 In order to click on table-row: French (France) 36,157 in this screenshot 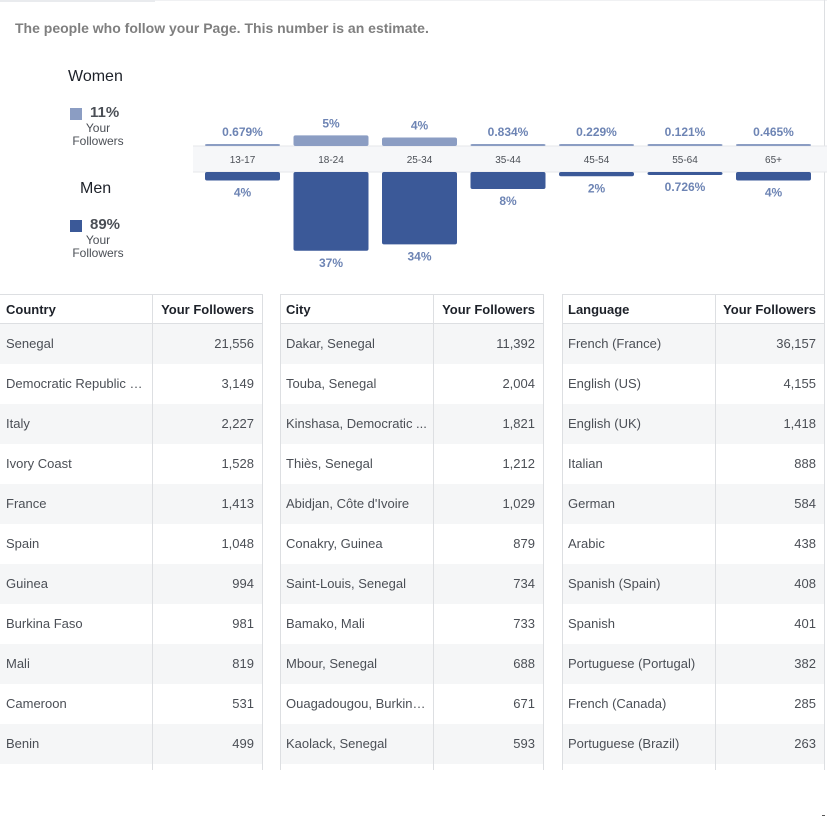, I will do `click(693, 344)`.